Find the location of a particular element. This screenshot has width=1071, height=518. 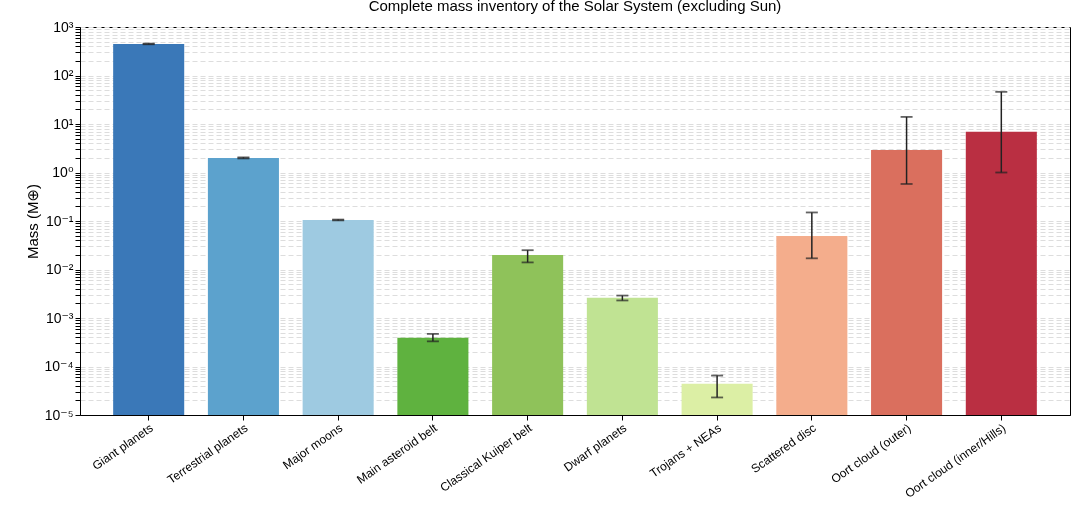

y-tick-label: 10⁻³ is located at coordinates (59, 317).